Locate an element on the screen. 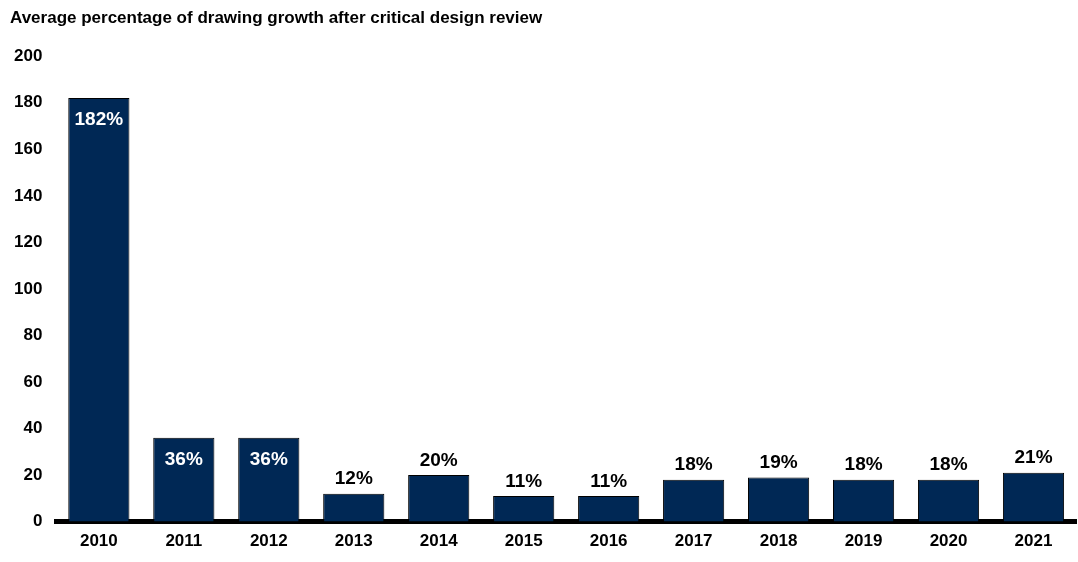 This screenshot has width=1078, height=562. x-tick-label: 2019 is located at coordinates (863, 541).